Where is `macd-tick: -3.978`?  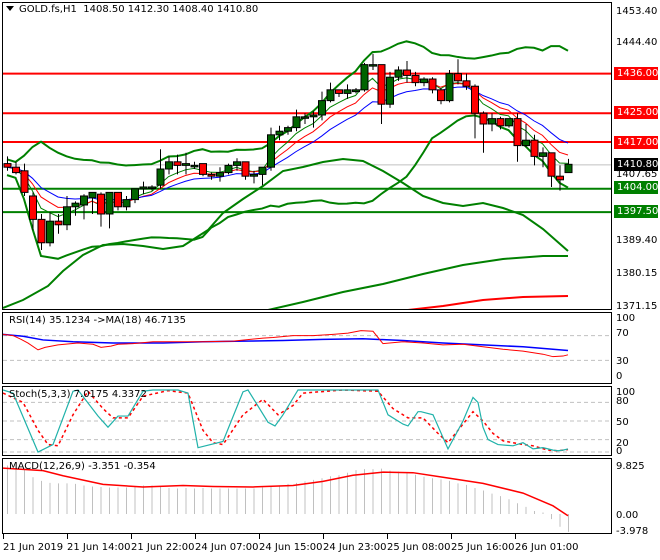 macd-tick: -3.978 is located at coordinates (632, 531).